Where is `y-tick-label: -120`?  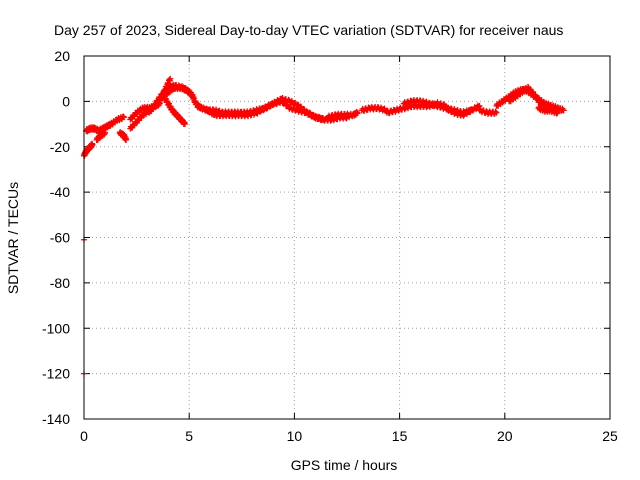
y-tick-label: -120 is located at coordinates (56, 374).